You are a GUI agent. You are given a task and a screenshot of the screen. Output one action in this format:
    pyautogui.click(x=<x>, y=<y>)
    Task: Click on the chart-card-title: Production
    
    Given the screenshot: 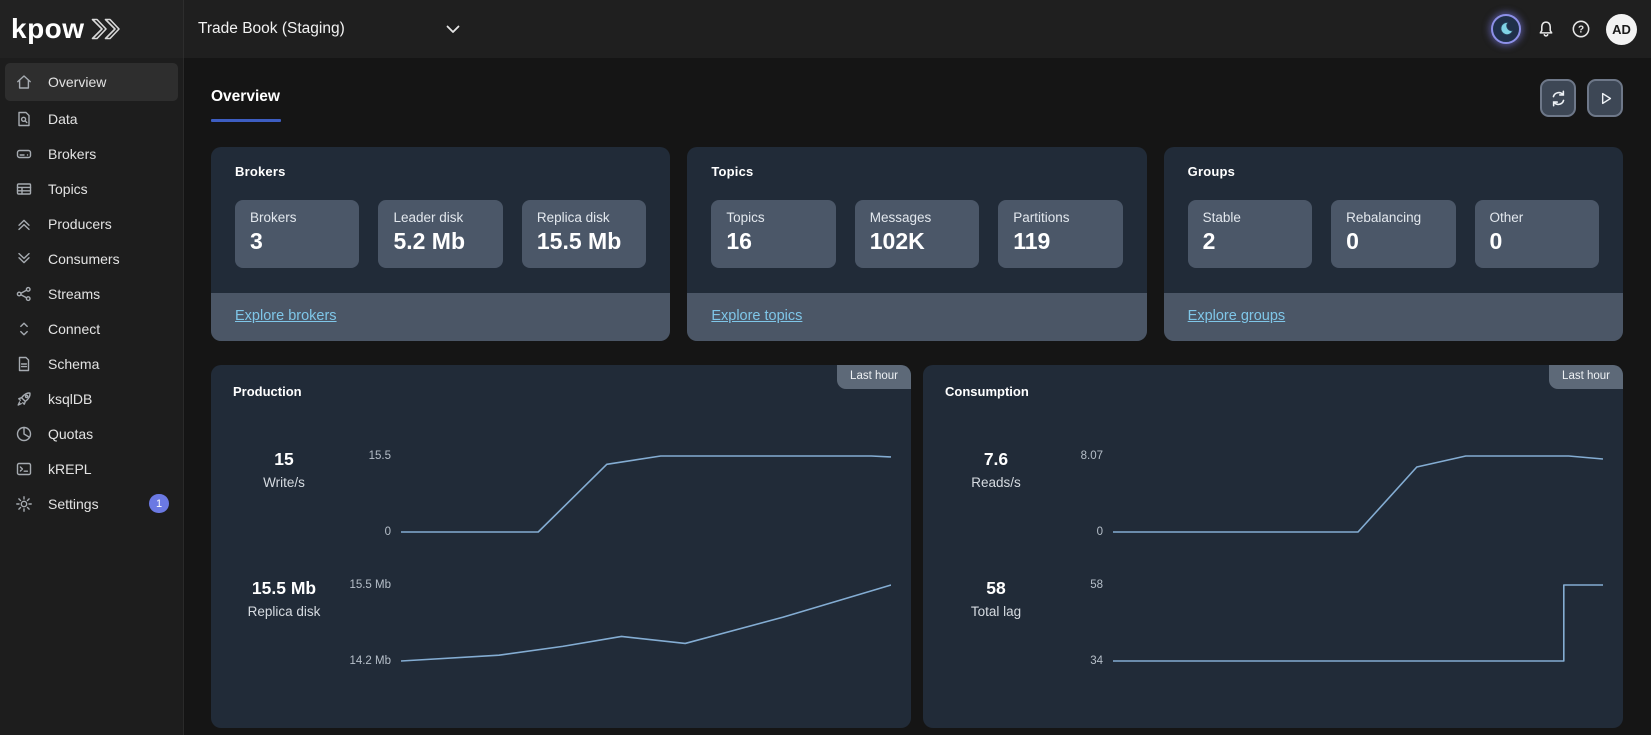 What is the action you would take?
    pyautogui.click(x=267, y=391)
    